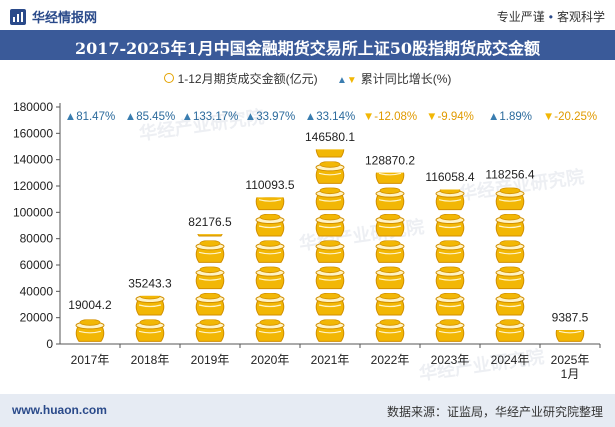 Image resolution: width=615 pixels, height=427 pixels. Describe the element at coordinates (580, 17) in the screenshot. I see `tagline-right: 客观科学` at that location.